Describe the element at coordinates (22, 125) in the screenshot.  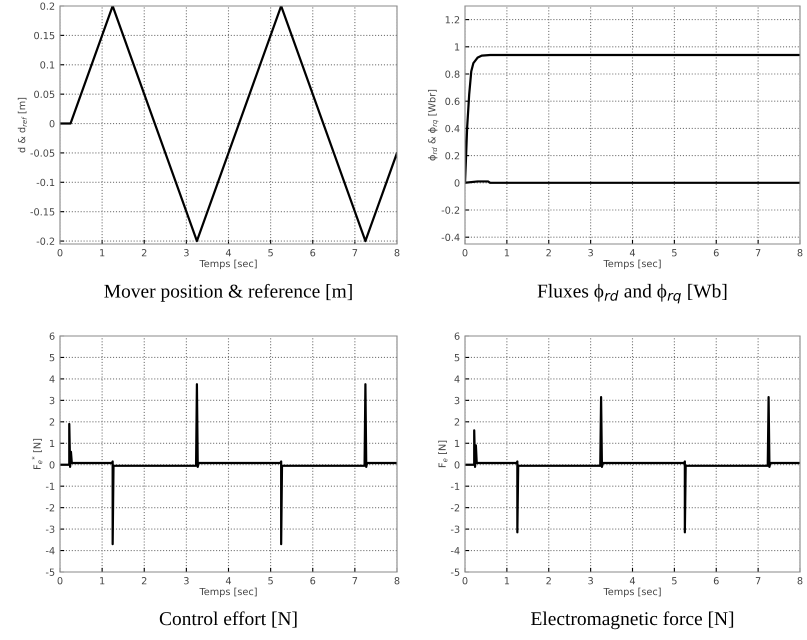
I see `y-axis-title: d & d$_{ref}$ [m]` at that location.